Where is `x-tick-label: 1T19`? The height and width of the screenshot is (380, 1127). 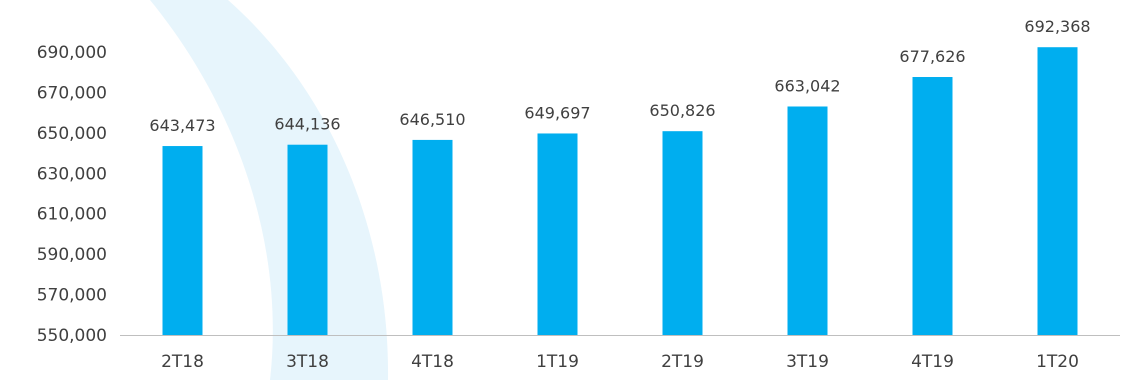
x-tick-label: 1T19 is located at coordinates (557, 362).